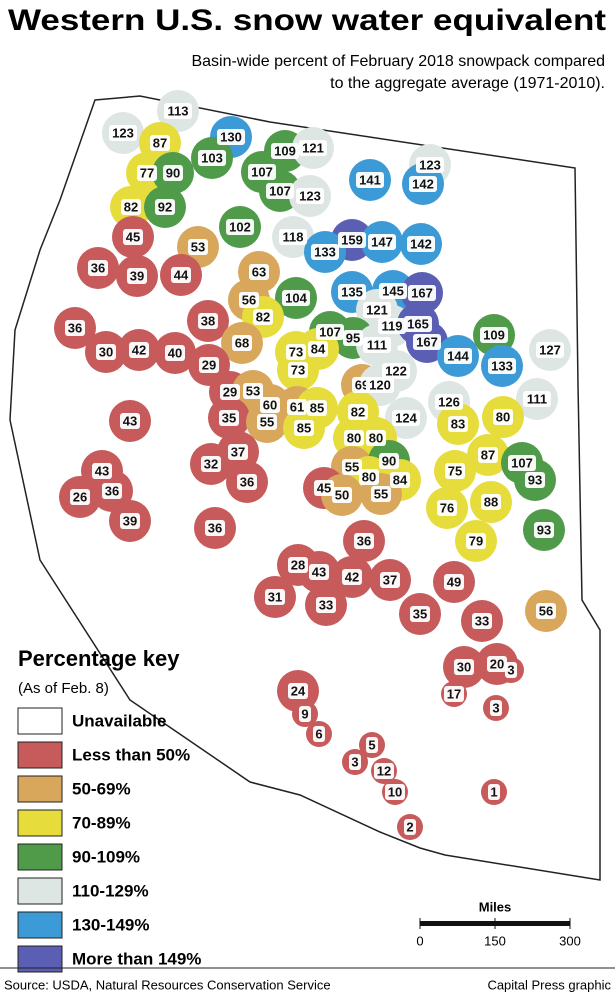 The width and height of the screenshot is (615, 1000). I want to click on basin-label: 31, so click(275, 596).